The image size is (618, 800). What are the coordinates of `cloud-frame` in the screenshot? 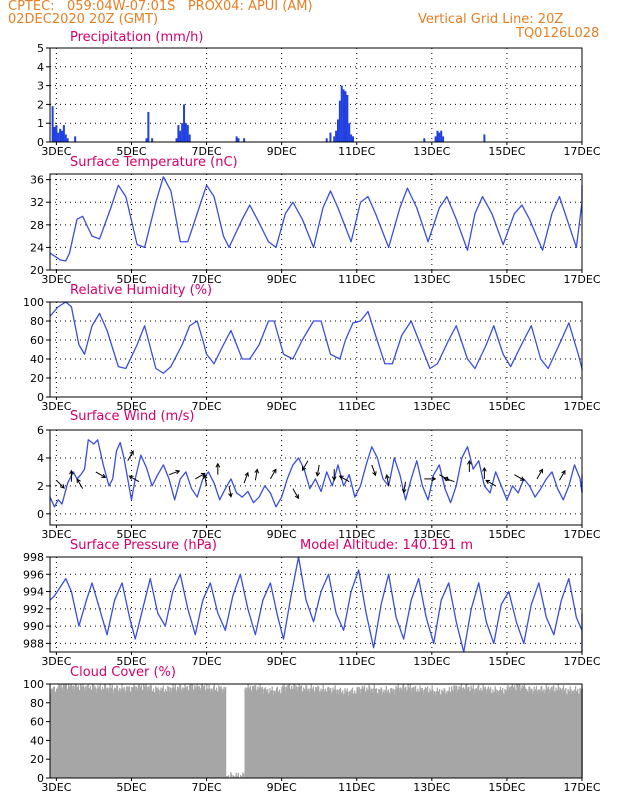 It's located at (316, 731).